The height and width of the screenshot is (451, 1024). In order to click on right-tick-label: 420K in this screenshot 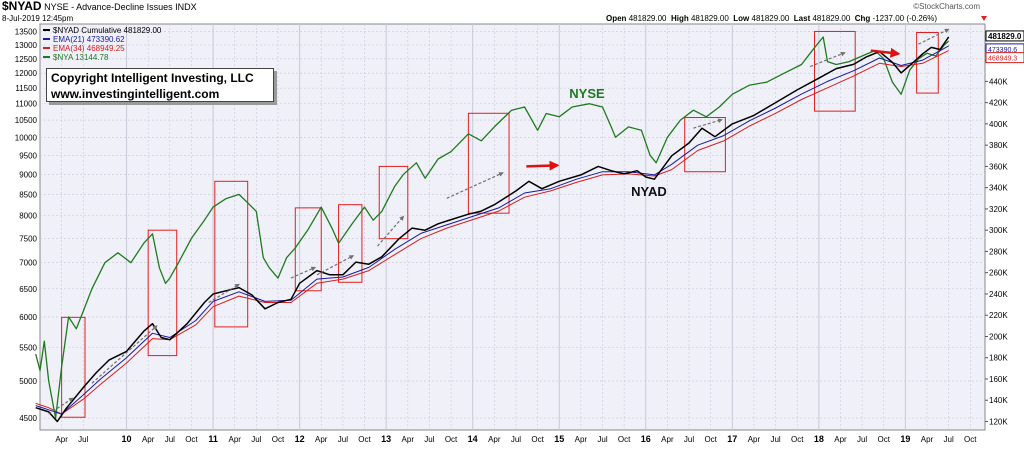, I will do `click(998, 103)`.